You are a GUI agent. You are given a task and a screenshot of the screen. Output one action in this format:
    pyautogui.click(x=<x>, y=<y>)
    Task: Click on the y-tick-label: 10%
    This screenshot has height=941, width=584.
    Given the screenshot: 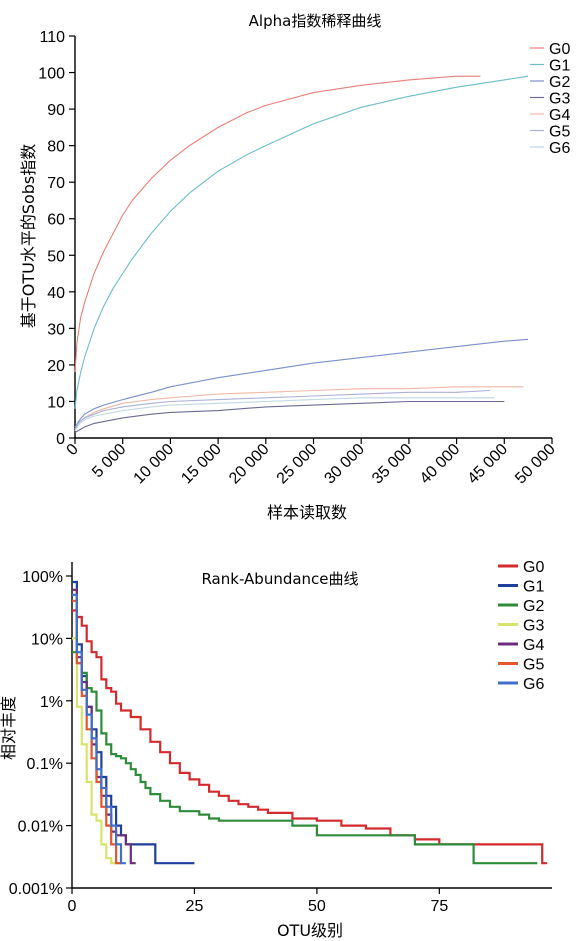 What is the action you would take?
    pyautogui.click(x=47, y=639)
    